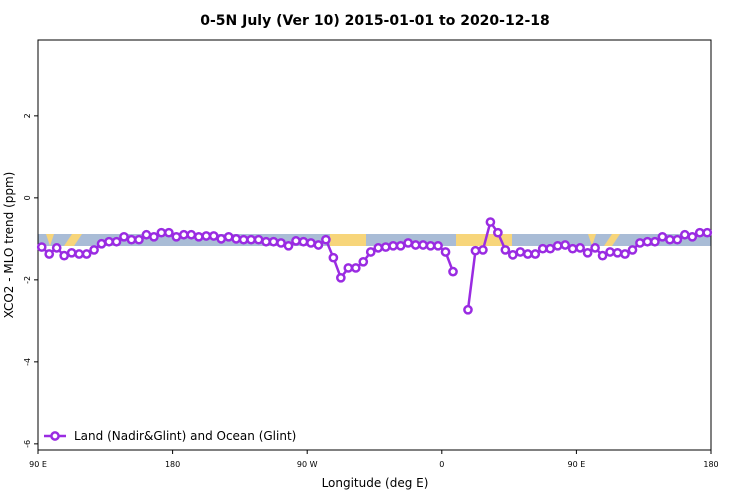 This screenshot has height=500, width=750. Describe the element at coordinates (27, 280) in the screenshot. I see `y-tick-label: -2` at that location.